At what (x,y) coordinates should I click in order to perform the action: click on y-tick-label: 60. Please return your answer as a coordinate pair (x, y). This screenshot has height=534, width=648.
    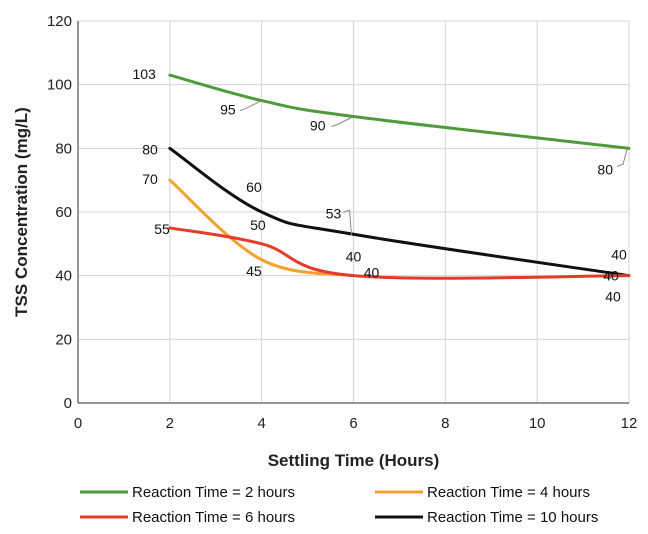
    Looking at the image, I should click on (63, 212).